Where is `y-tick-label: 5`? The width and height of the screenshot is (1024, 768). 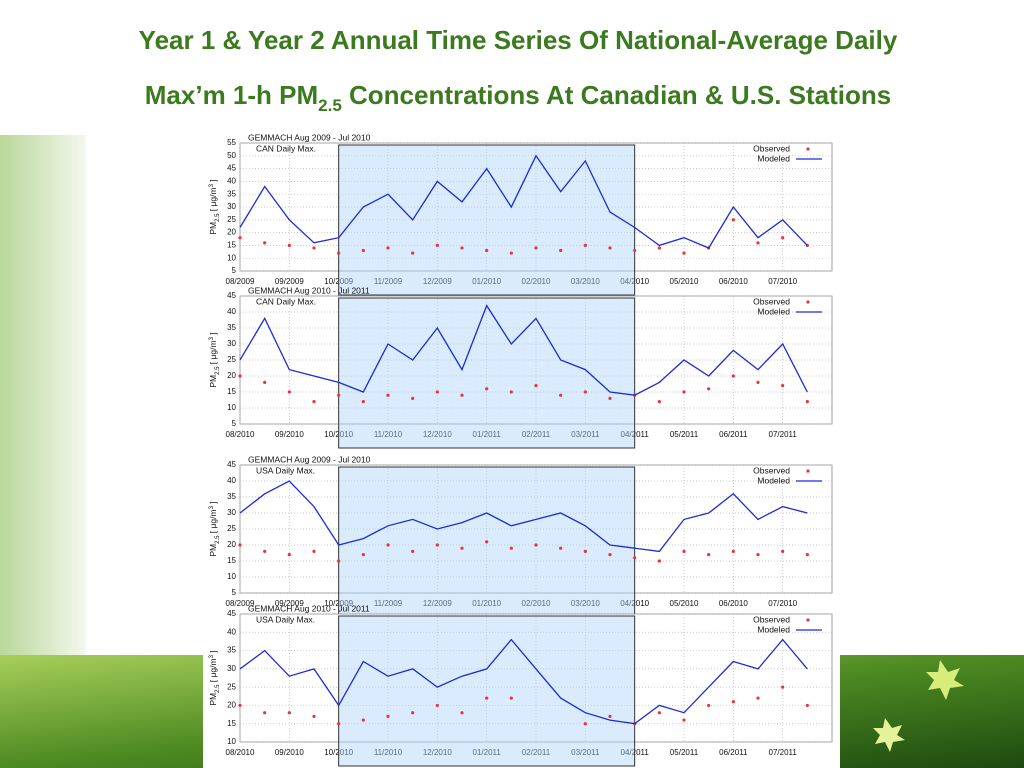
y-tick-label: 5 is located at coordinates (234, 270).